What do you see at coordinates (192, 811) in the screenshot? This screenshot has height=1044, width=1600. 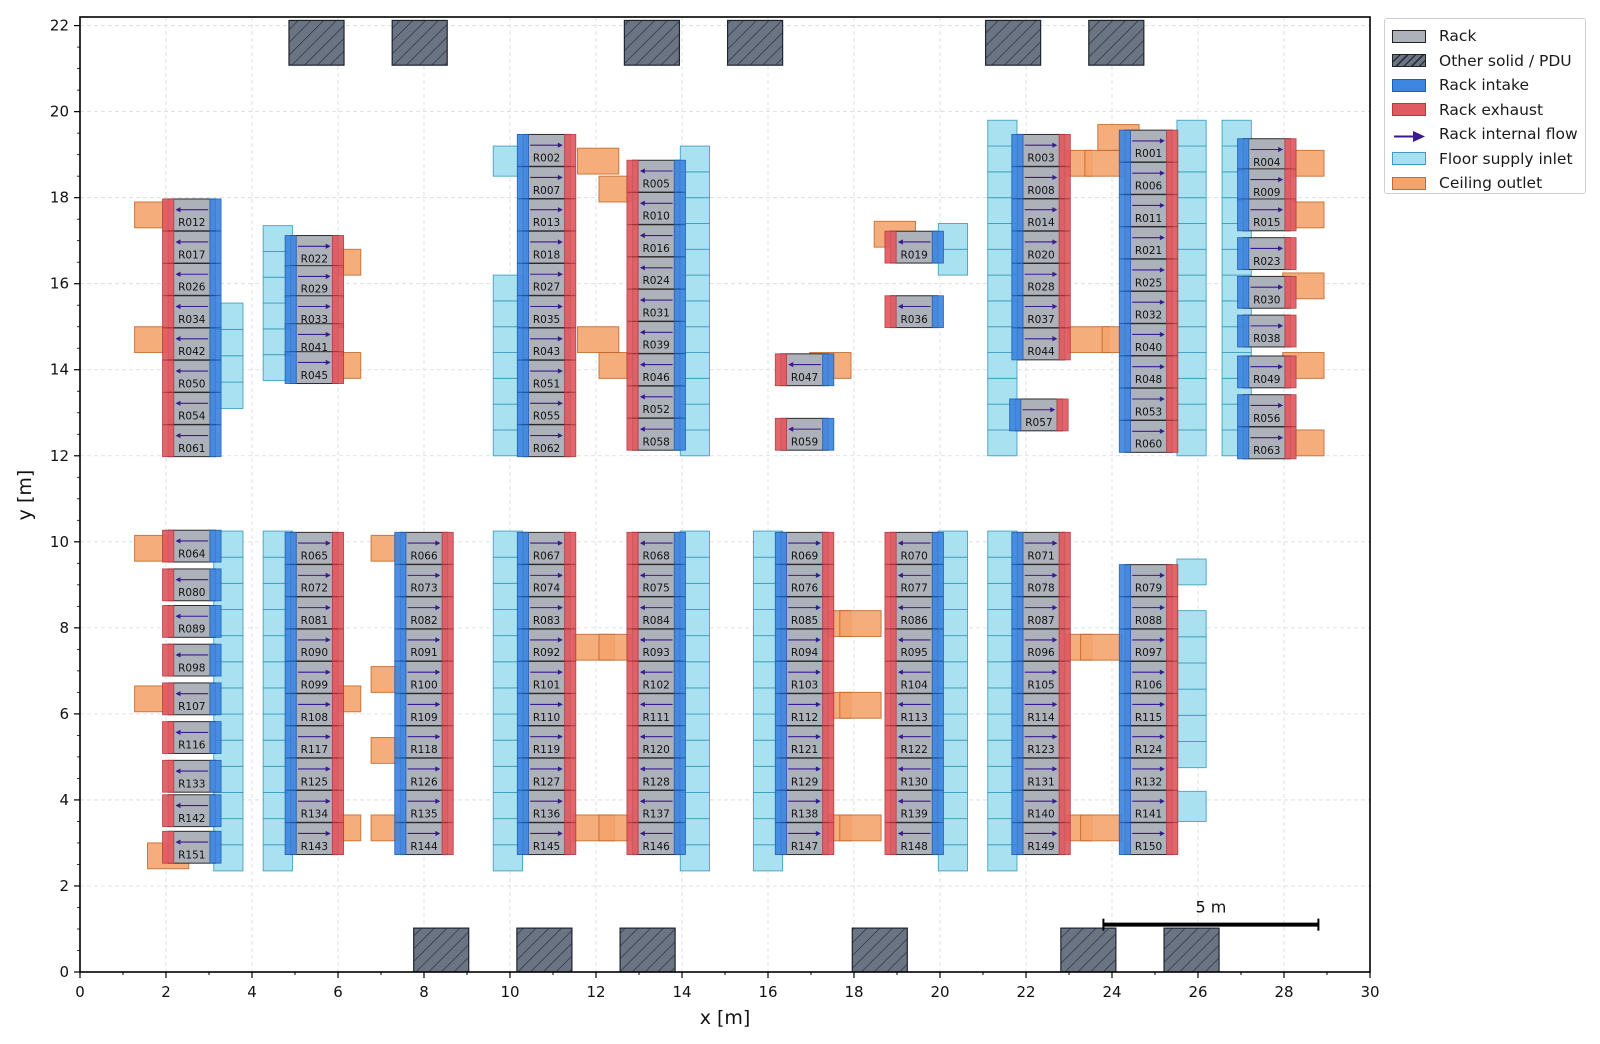 I see `rack: R142` at bounding box center [192, 811].